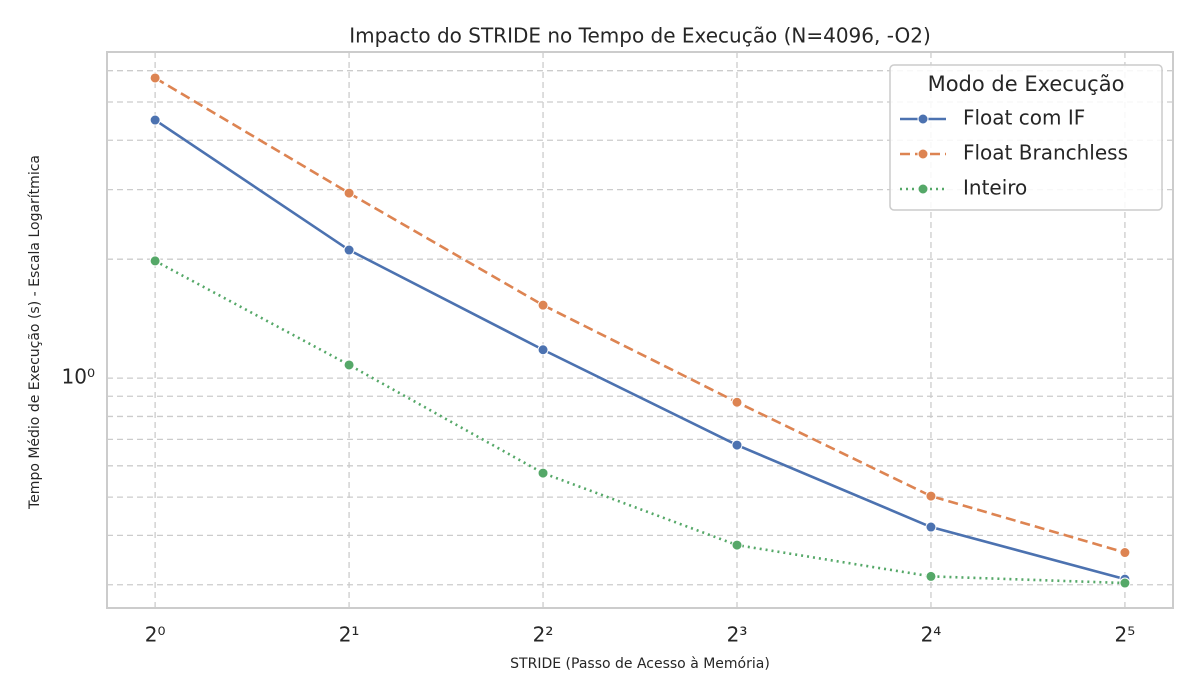 This screenshot has width=1200, height=700. Describe the element at coordinates (1026, 137) in the screenshot. I see `legend-box` at that location.